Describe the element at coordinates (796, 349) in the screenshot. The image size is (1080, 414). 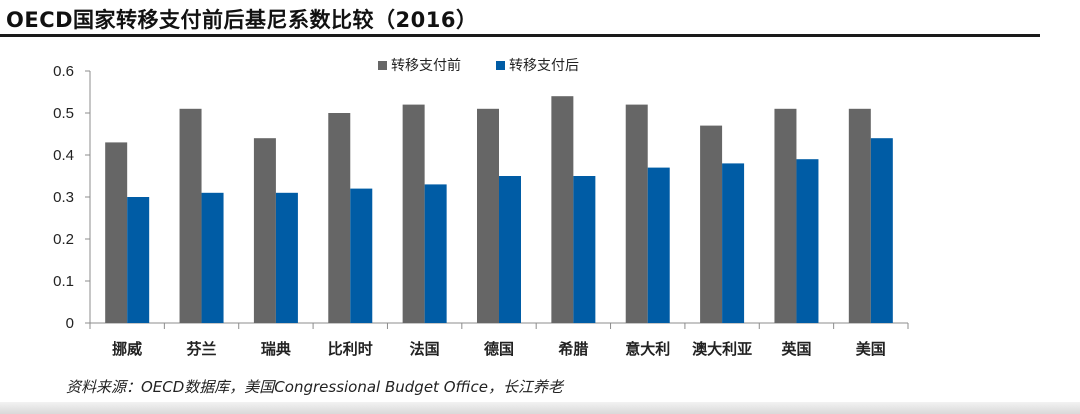
I see `x-category-label: 英国` at that location.